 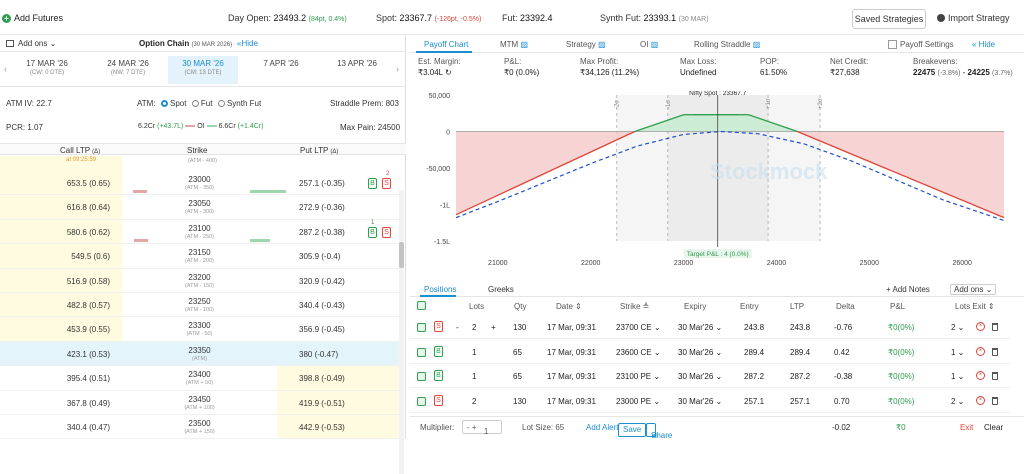 I want to click on col-call-ltp: Call LTP (Δ), so click(x=80, y=150).